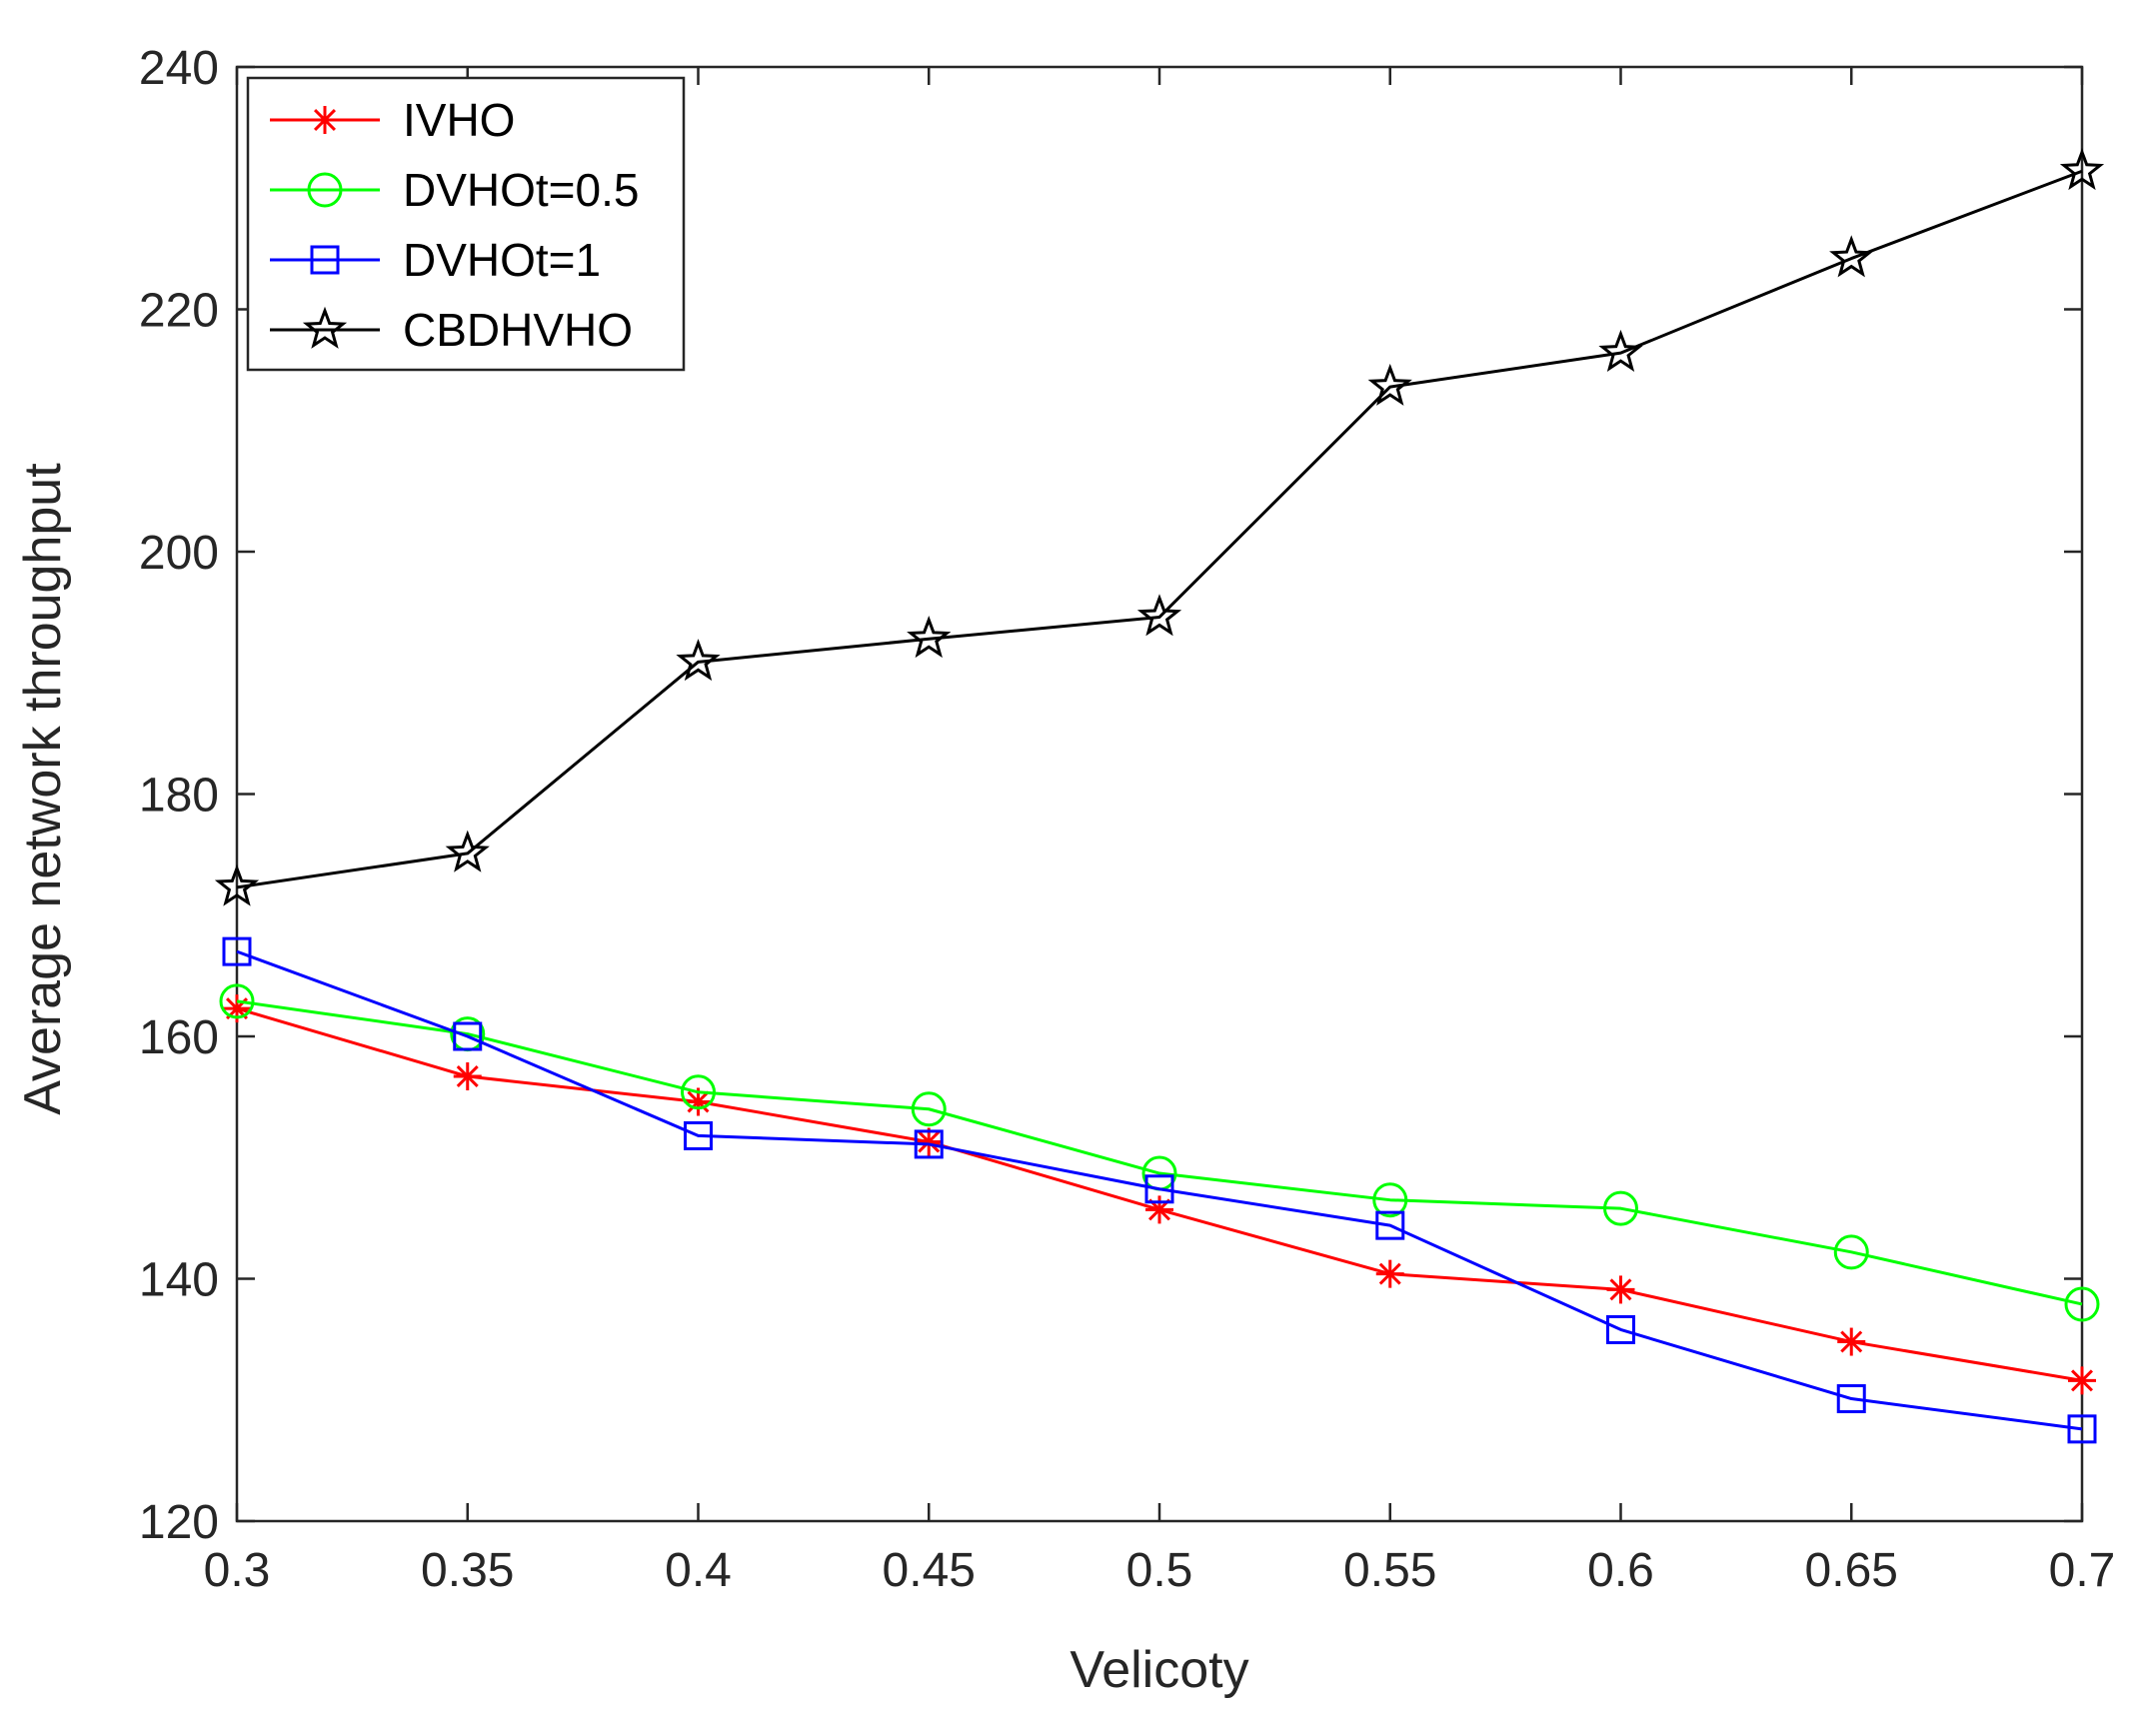 The width and height of the screenshot is (2156, 1723). Describe the element at coordinates (1159, 1570) in the screenshot. I see `x-tick-label: 0.5` at that location.